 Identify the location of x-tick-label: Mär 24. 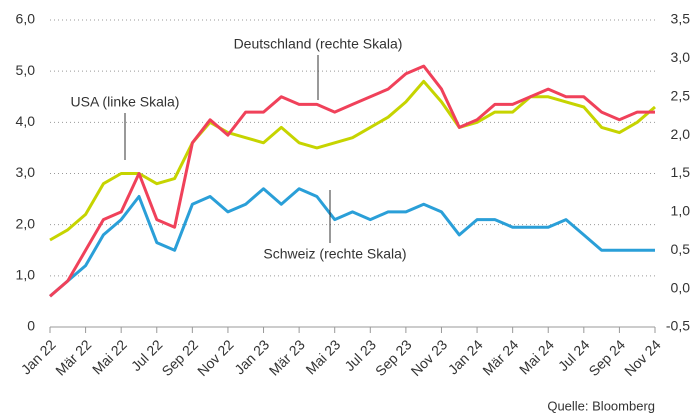
(500, 357).